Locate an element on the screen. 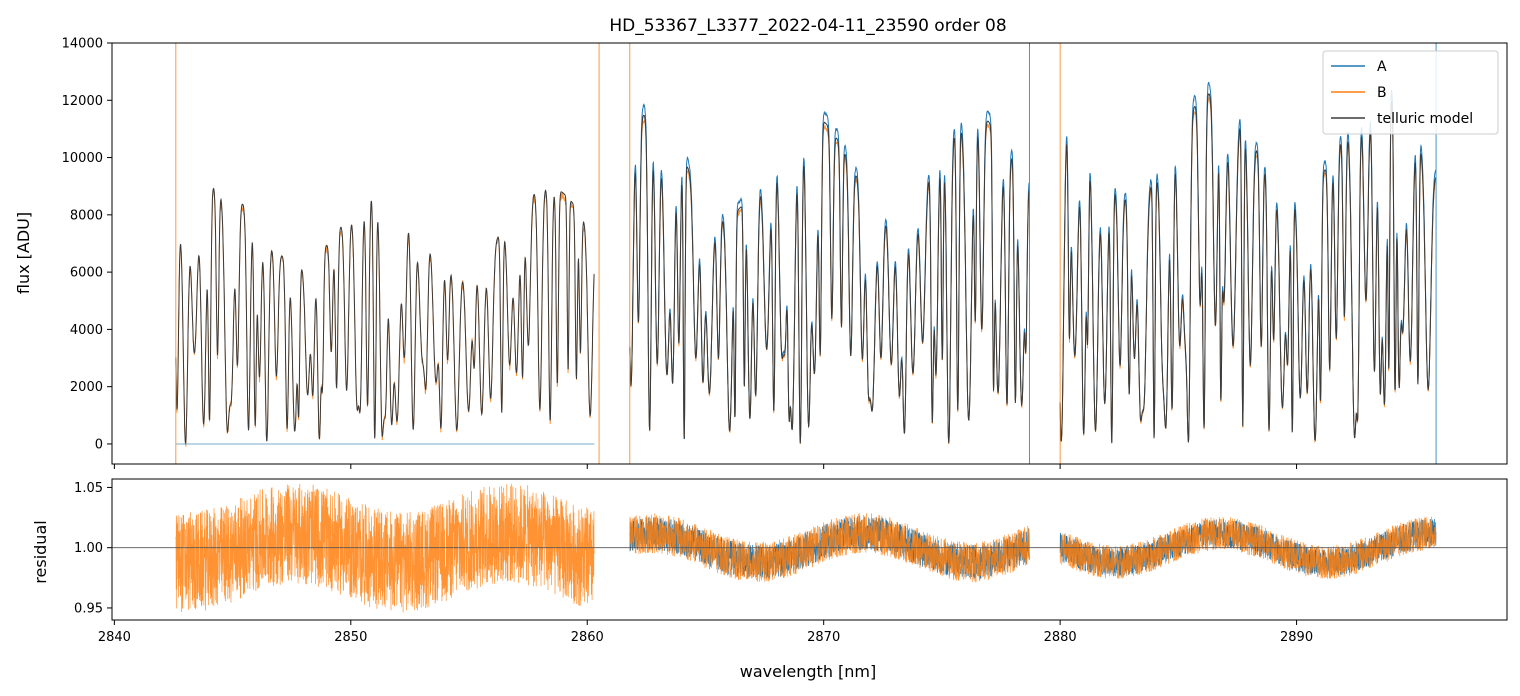  legend-label: B is located at coordinates (1382, 93).